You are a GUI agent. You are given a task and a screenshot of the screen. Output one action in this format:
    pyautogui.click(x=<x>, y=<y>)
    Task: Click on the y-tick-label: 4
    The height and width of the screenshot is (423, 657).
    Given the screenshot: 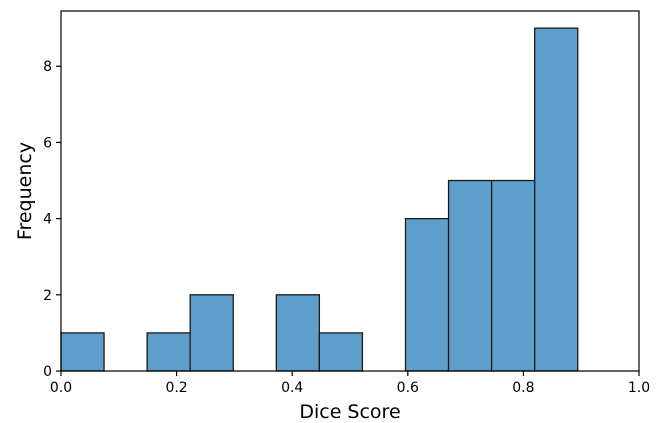 What is the action you would take?
    pyautogui.click(x=47, y=220)
    